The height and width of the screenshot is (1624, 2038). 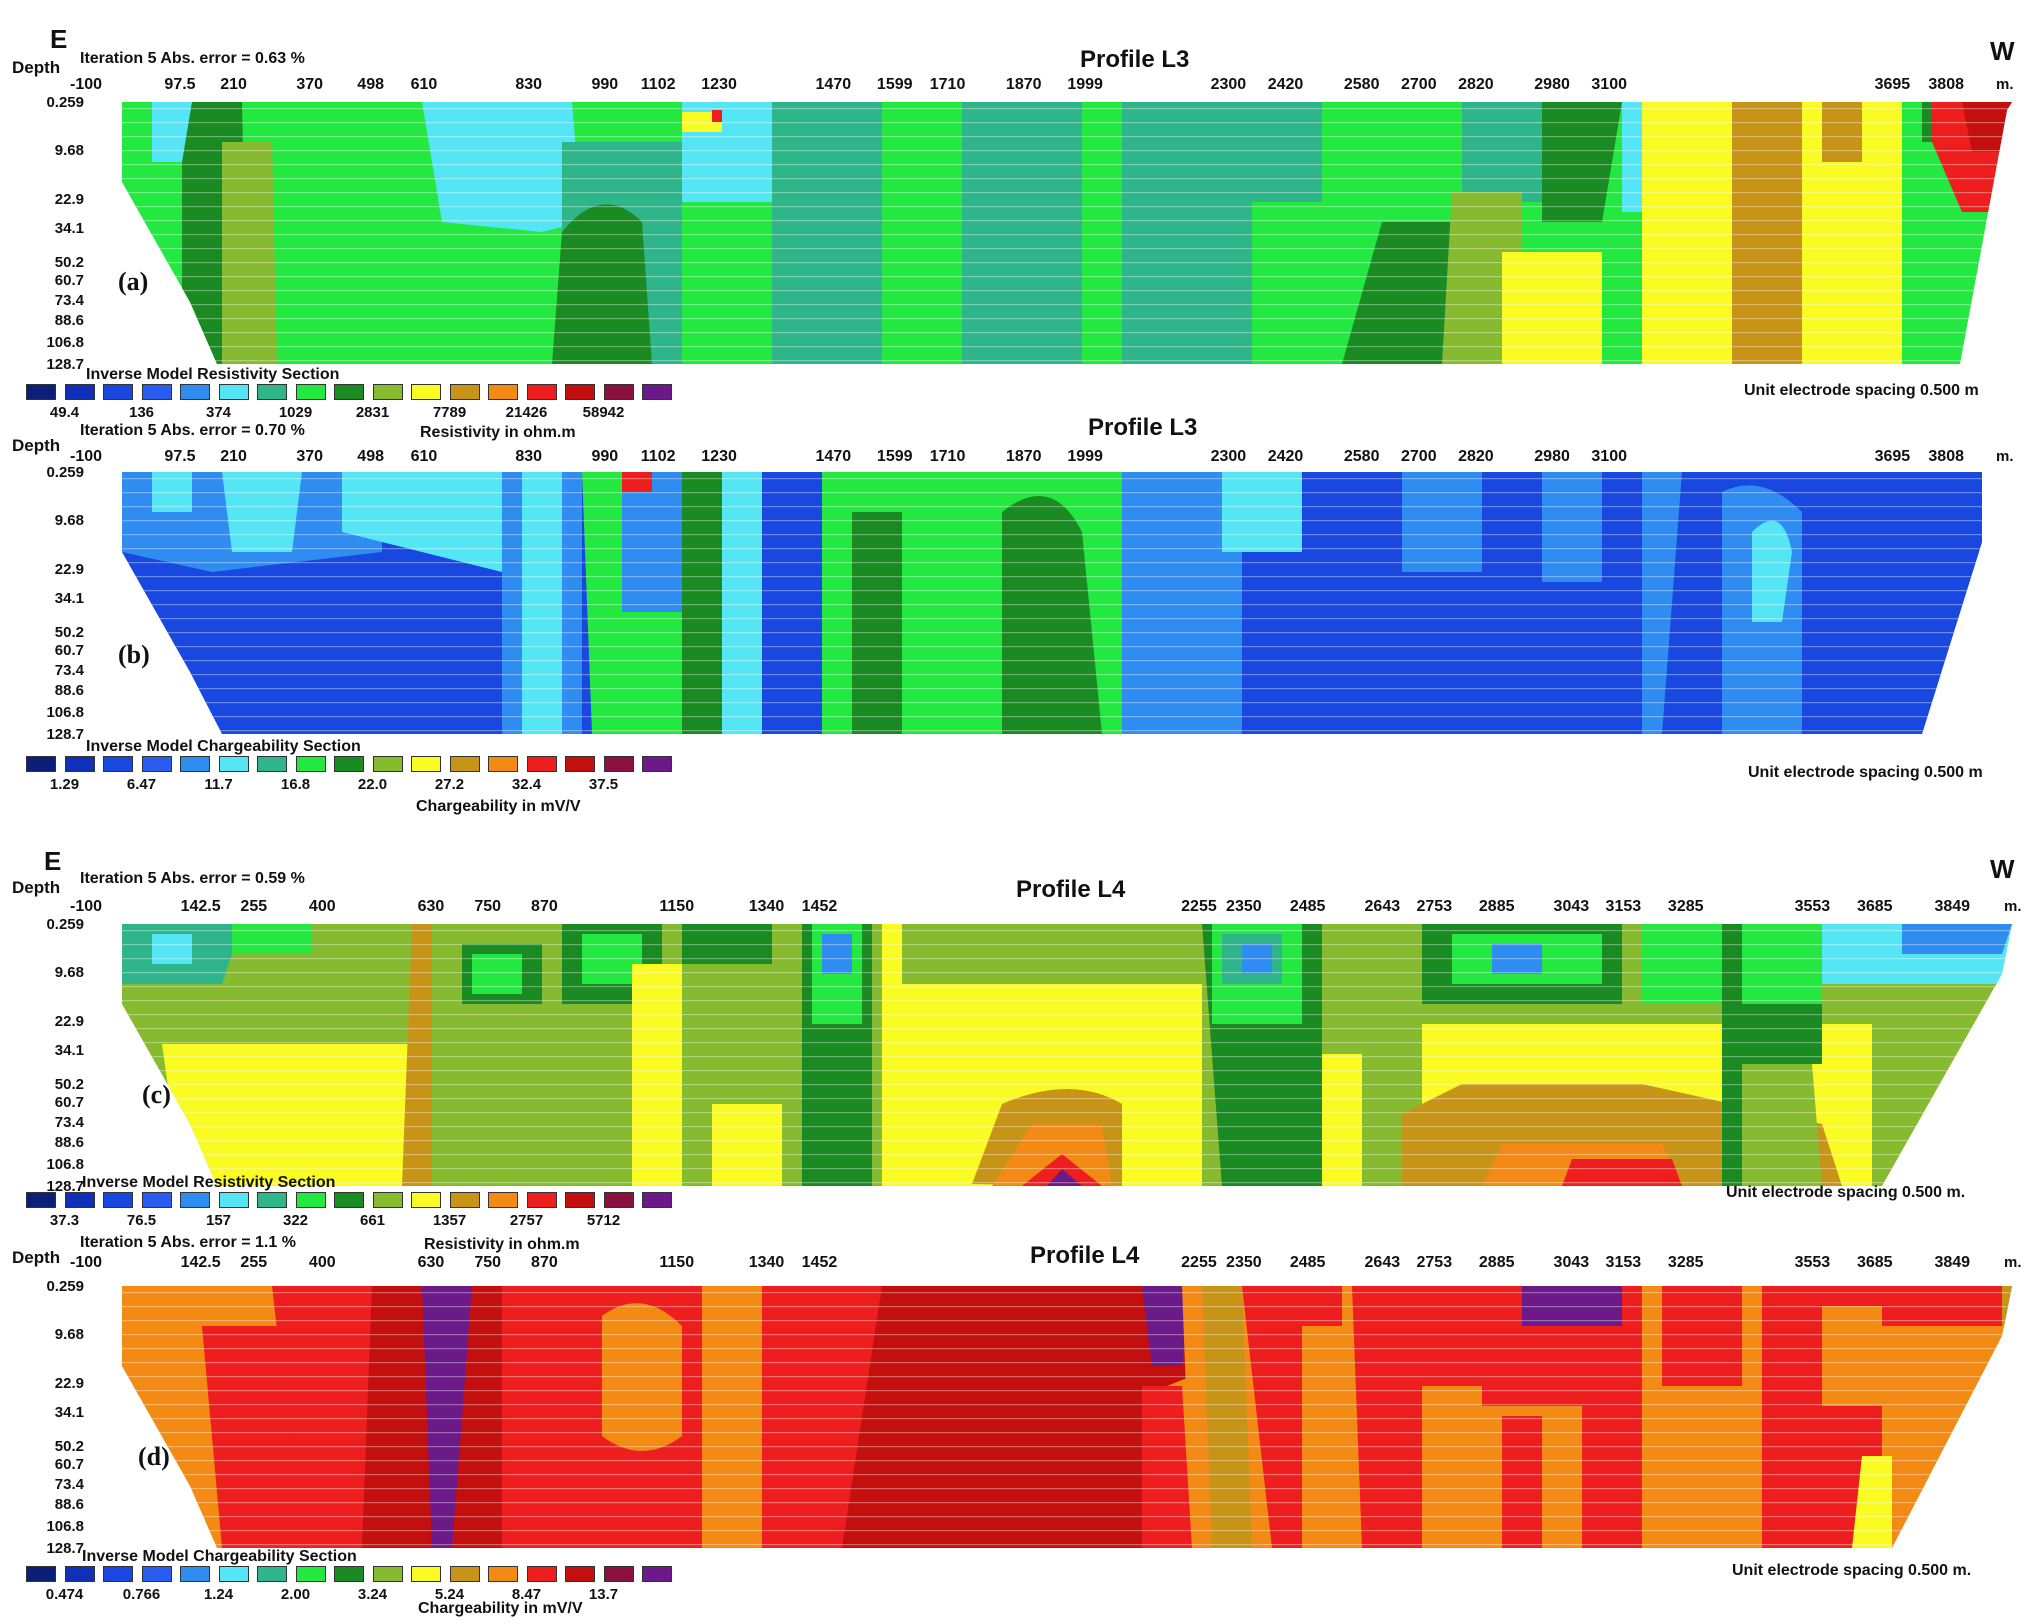 I want to click on x-tick-label: 142.5, so click(x=200, y=1262).